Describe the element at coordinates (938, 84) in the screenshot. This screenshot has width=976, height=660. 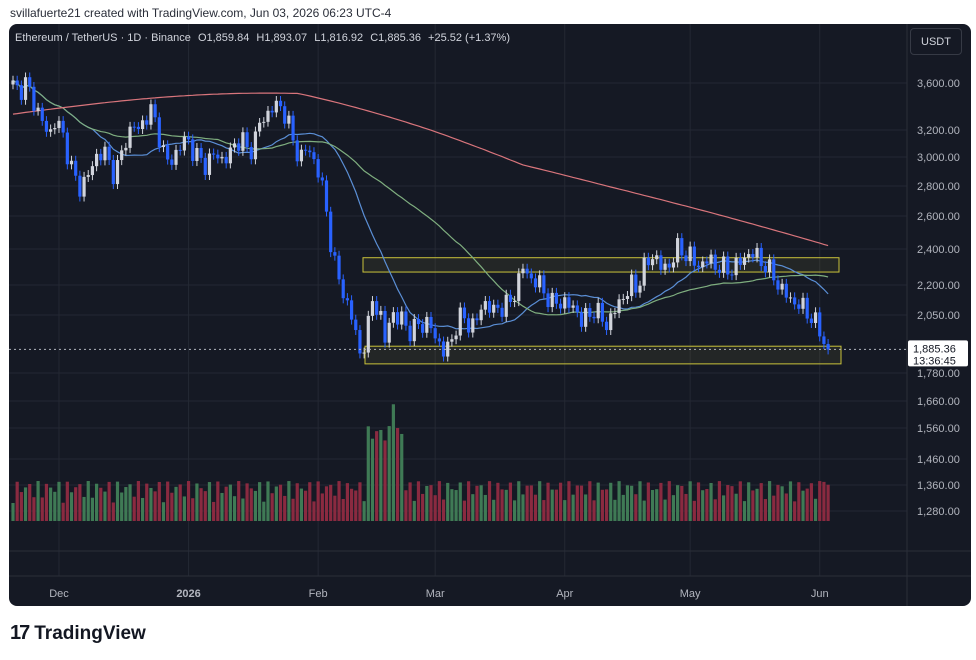
I see `y-tick-label: 3,600.00` at that location.